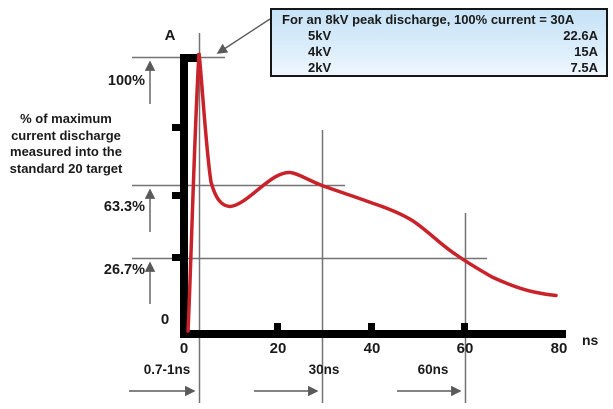 This screenshot has height=409, width=613. What do you see at coordinates (320, 67) in the screenshot?
I see `callout-voltage: 2kV` at bounding box center [320, 67].